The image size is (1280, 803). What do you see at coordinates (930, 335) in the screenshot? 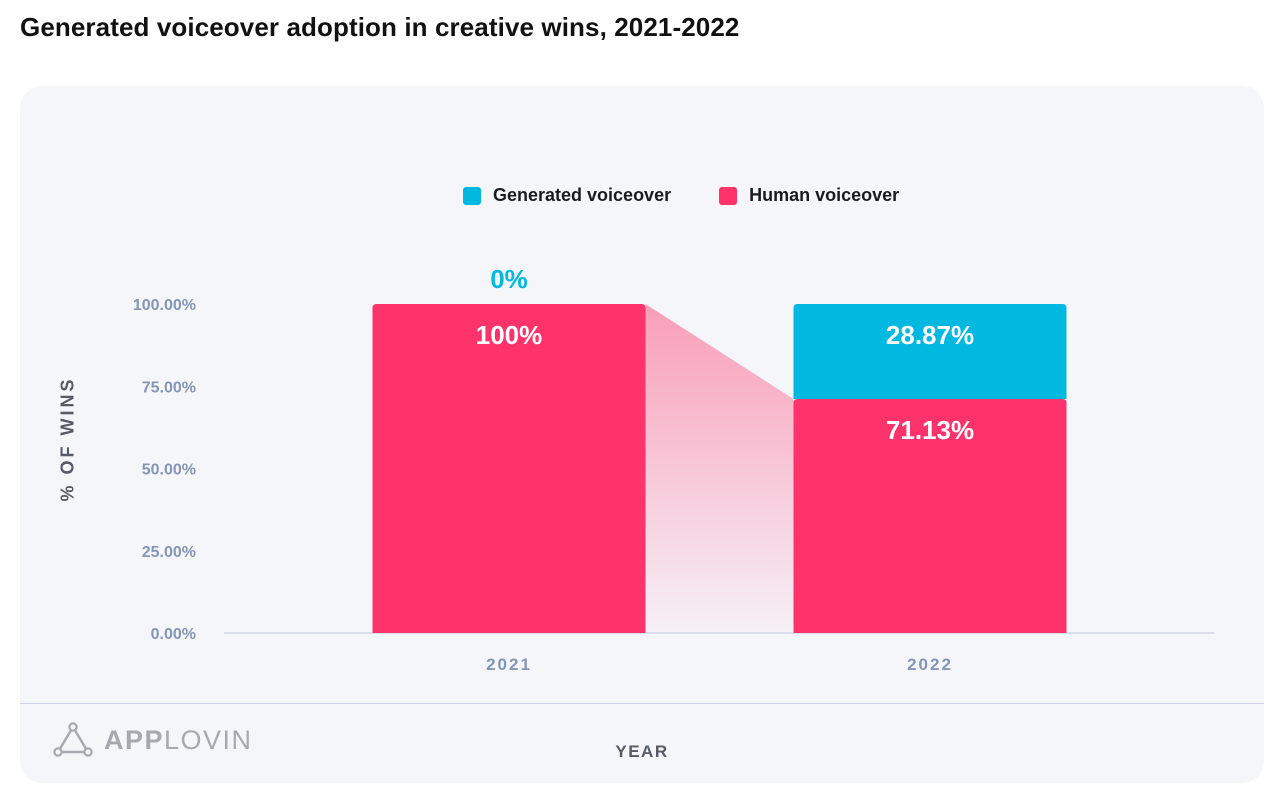
I see `data-label: 28.87%` at bounding box center [930, 335].